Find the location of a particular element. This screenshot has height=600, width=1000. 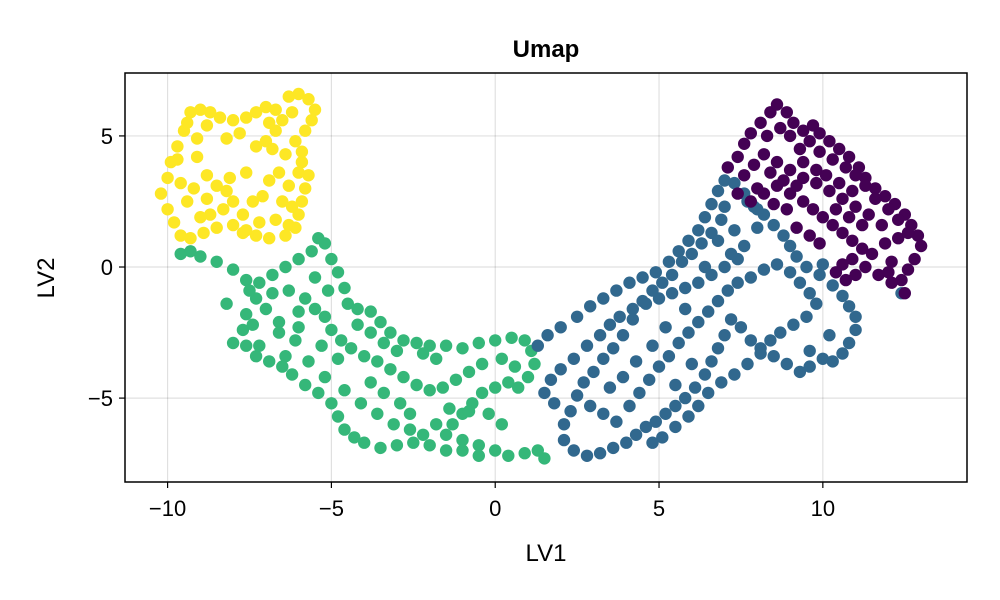

x-tick-label: 0 is located at coordinates (495, 508).